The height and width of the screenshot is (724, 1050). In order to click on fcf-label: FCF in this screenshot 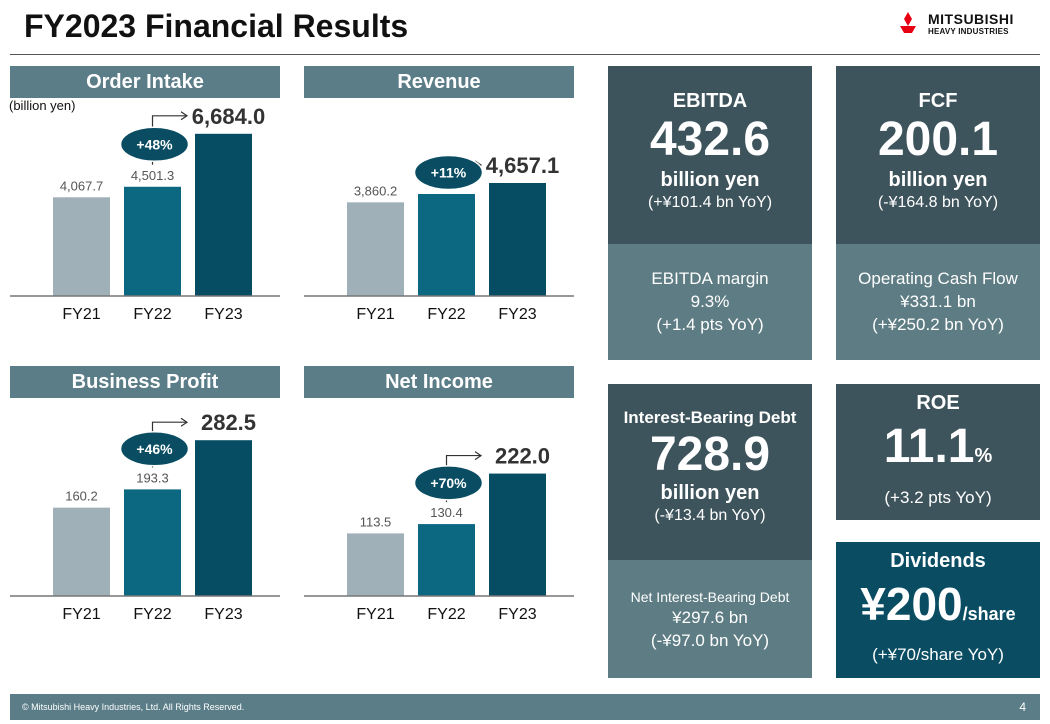, I will do `click(938, 101)`.